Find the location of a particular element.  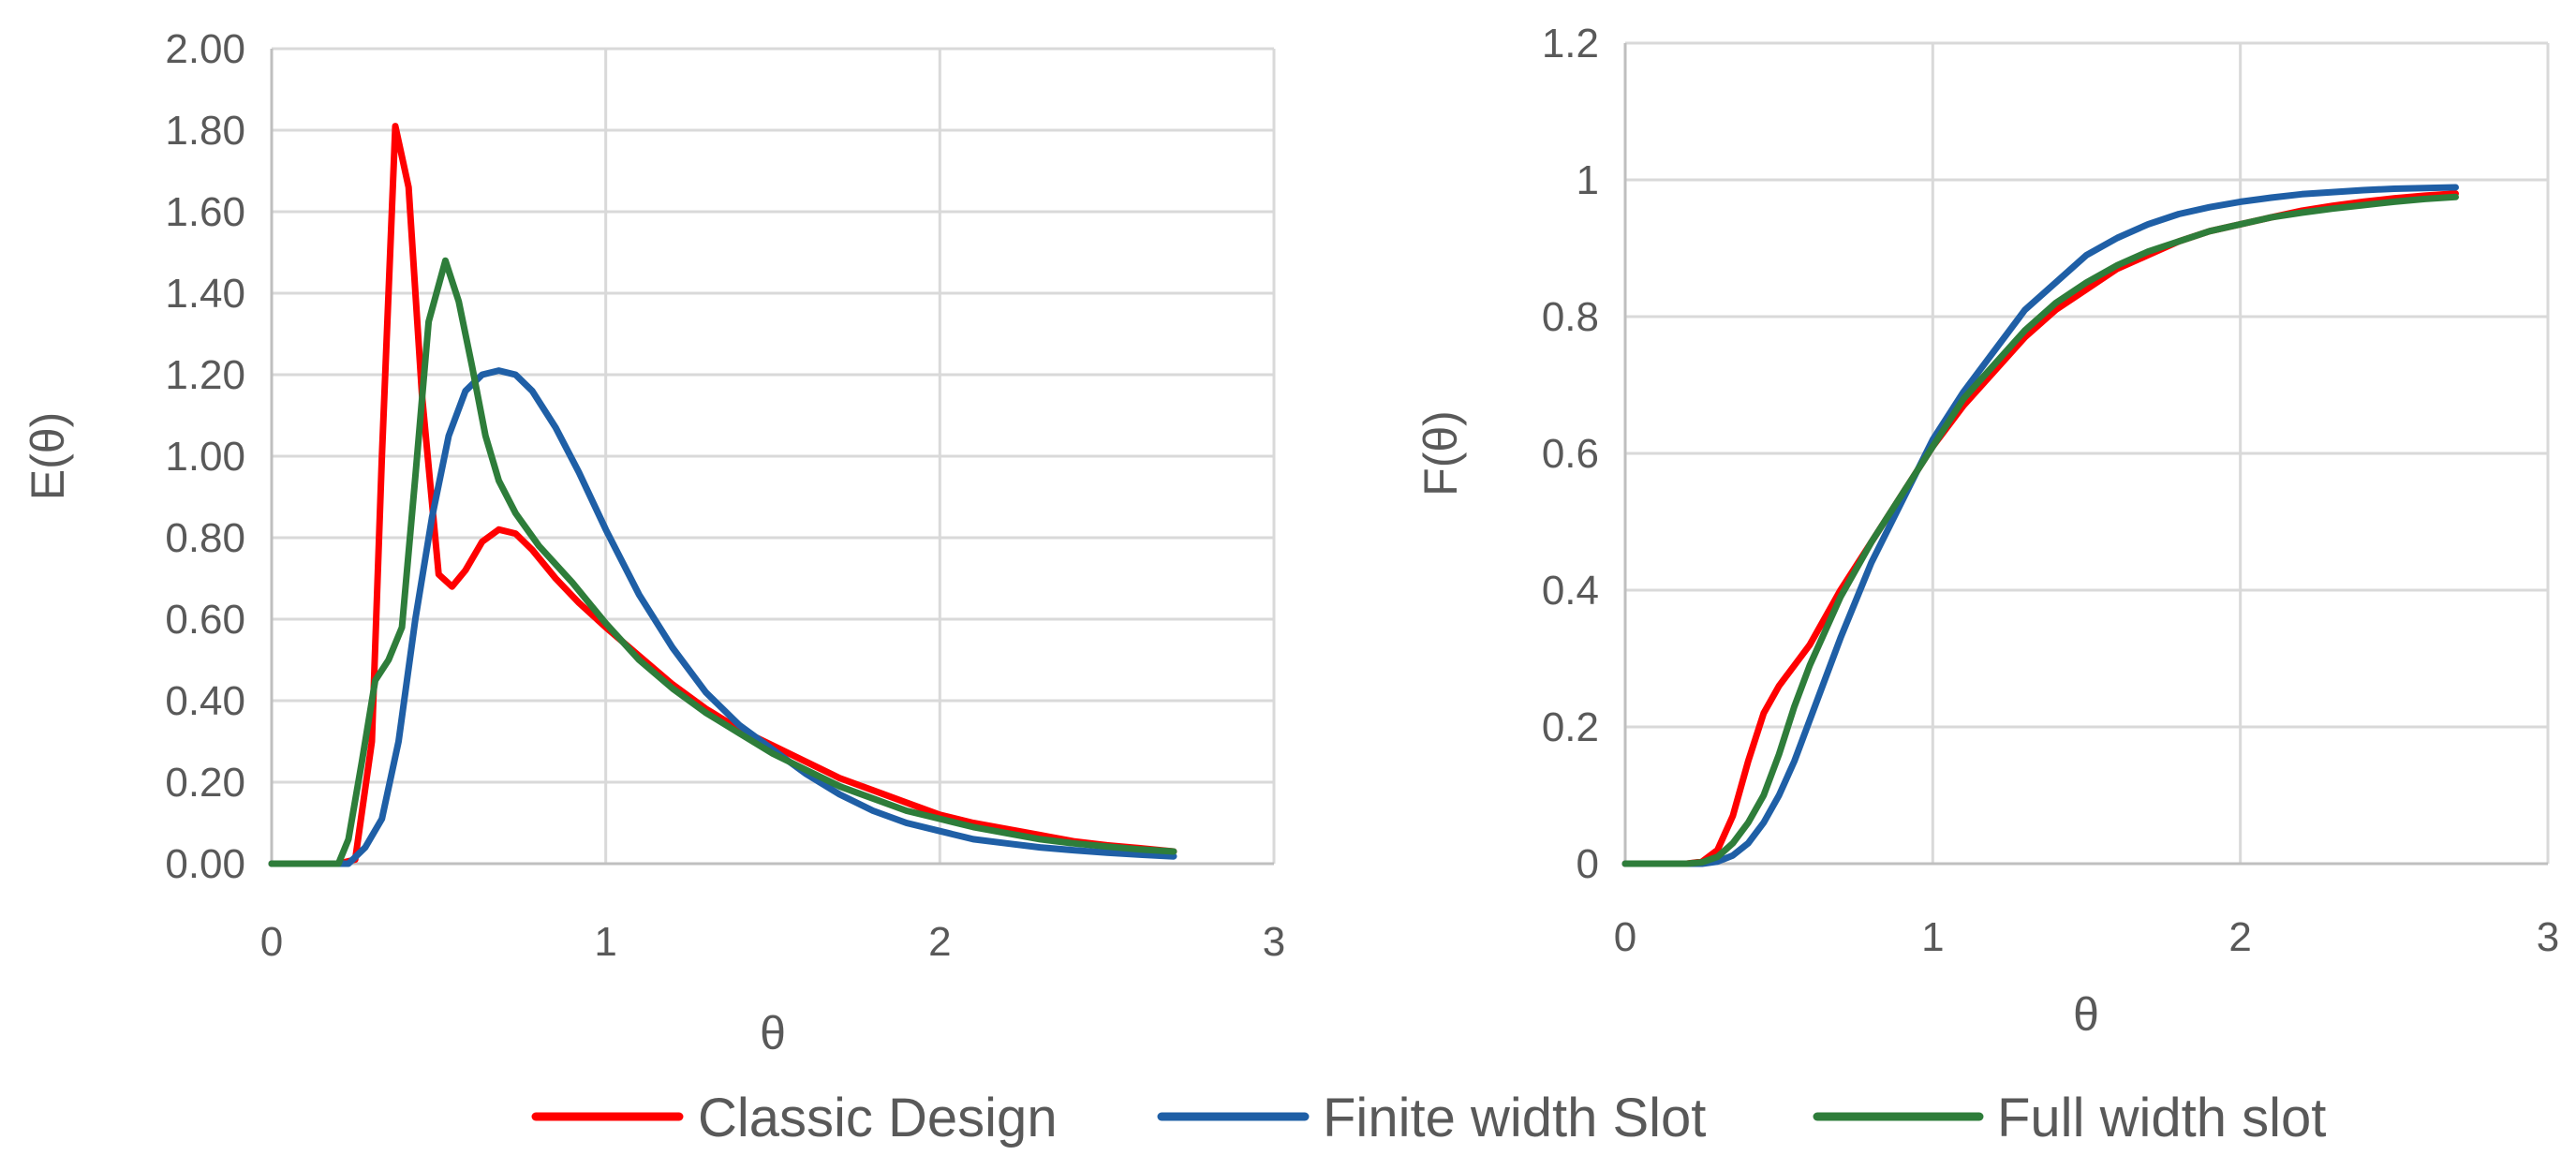

legend-label-full-width-slot: Full width slot is located at coordinates (2162, 1118).